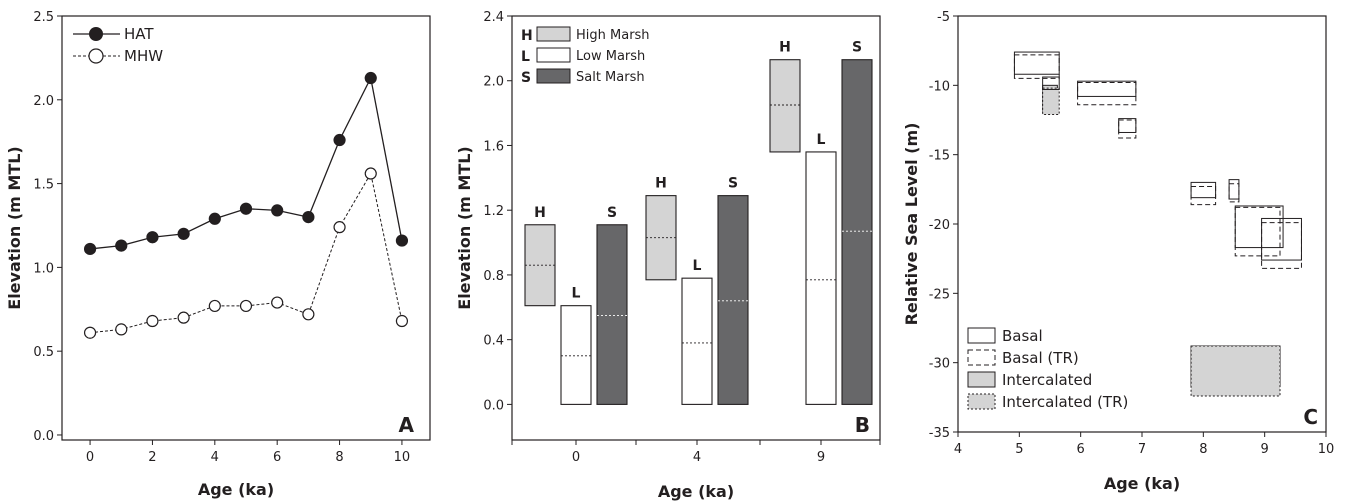 The width and height of the screenshot is (1353, 502). Describe the element at coordinates (943, 17) in the screenshot. I see `panel-c-ytick-label: -5` at that location.